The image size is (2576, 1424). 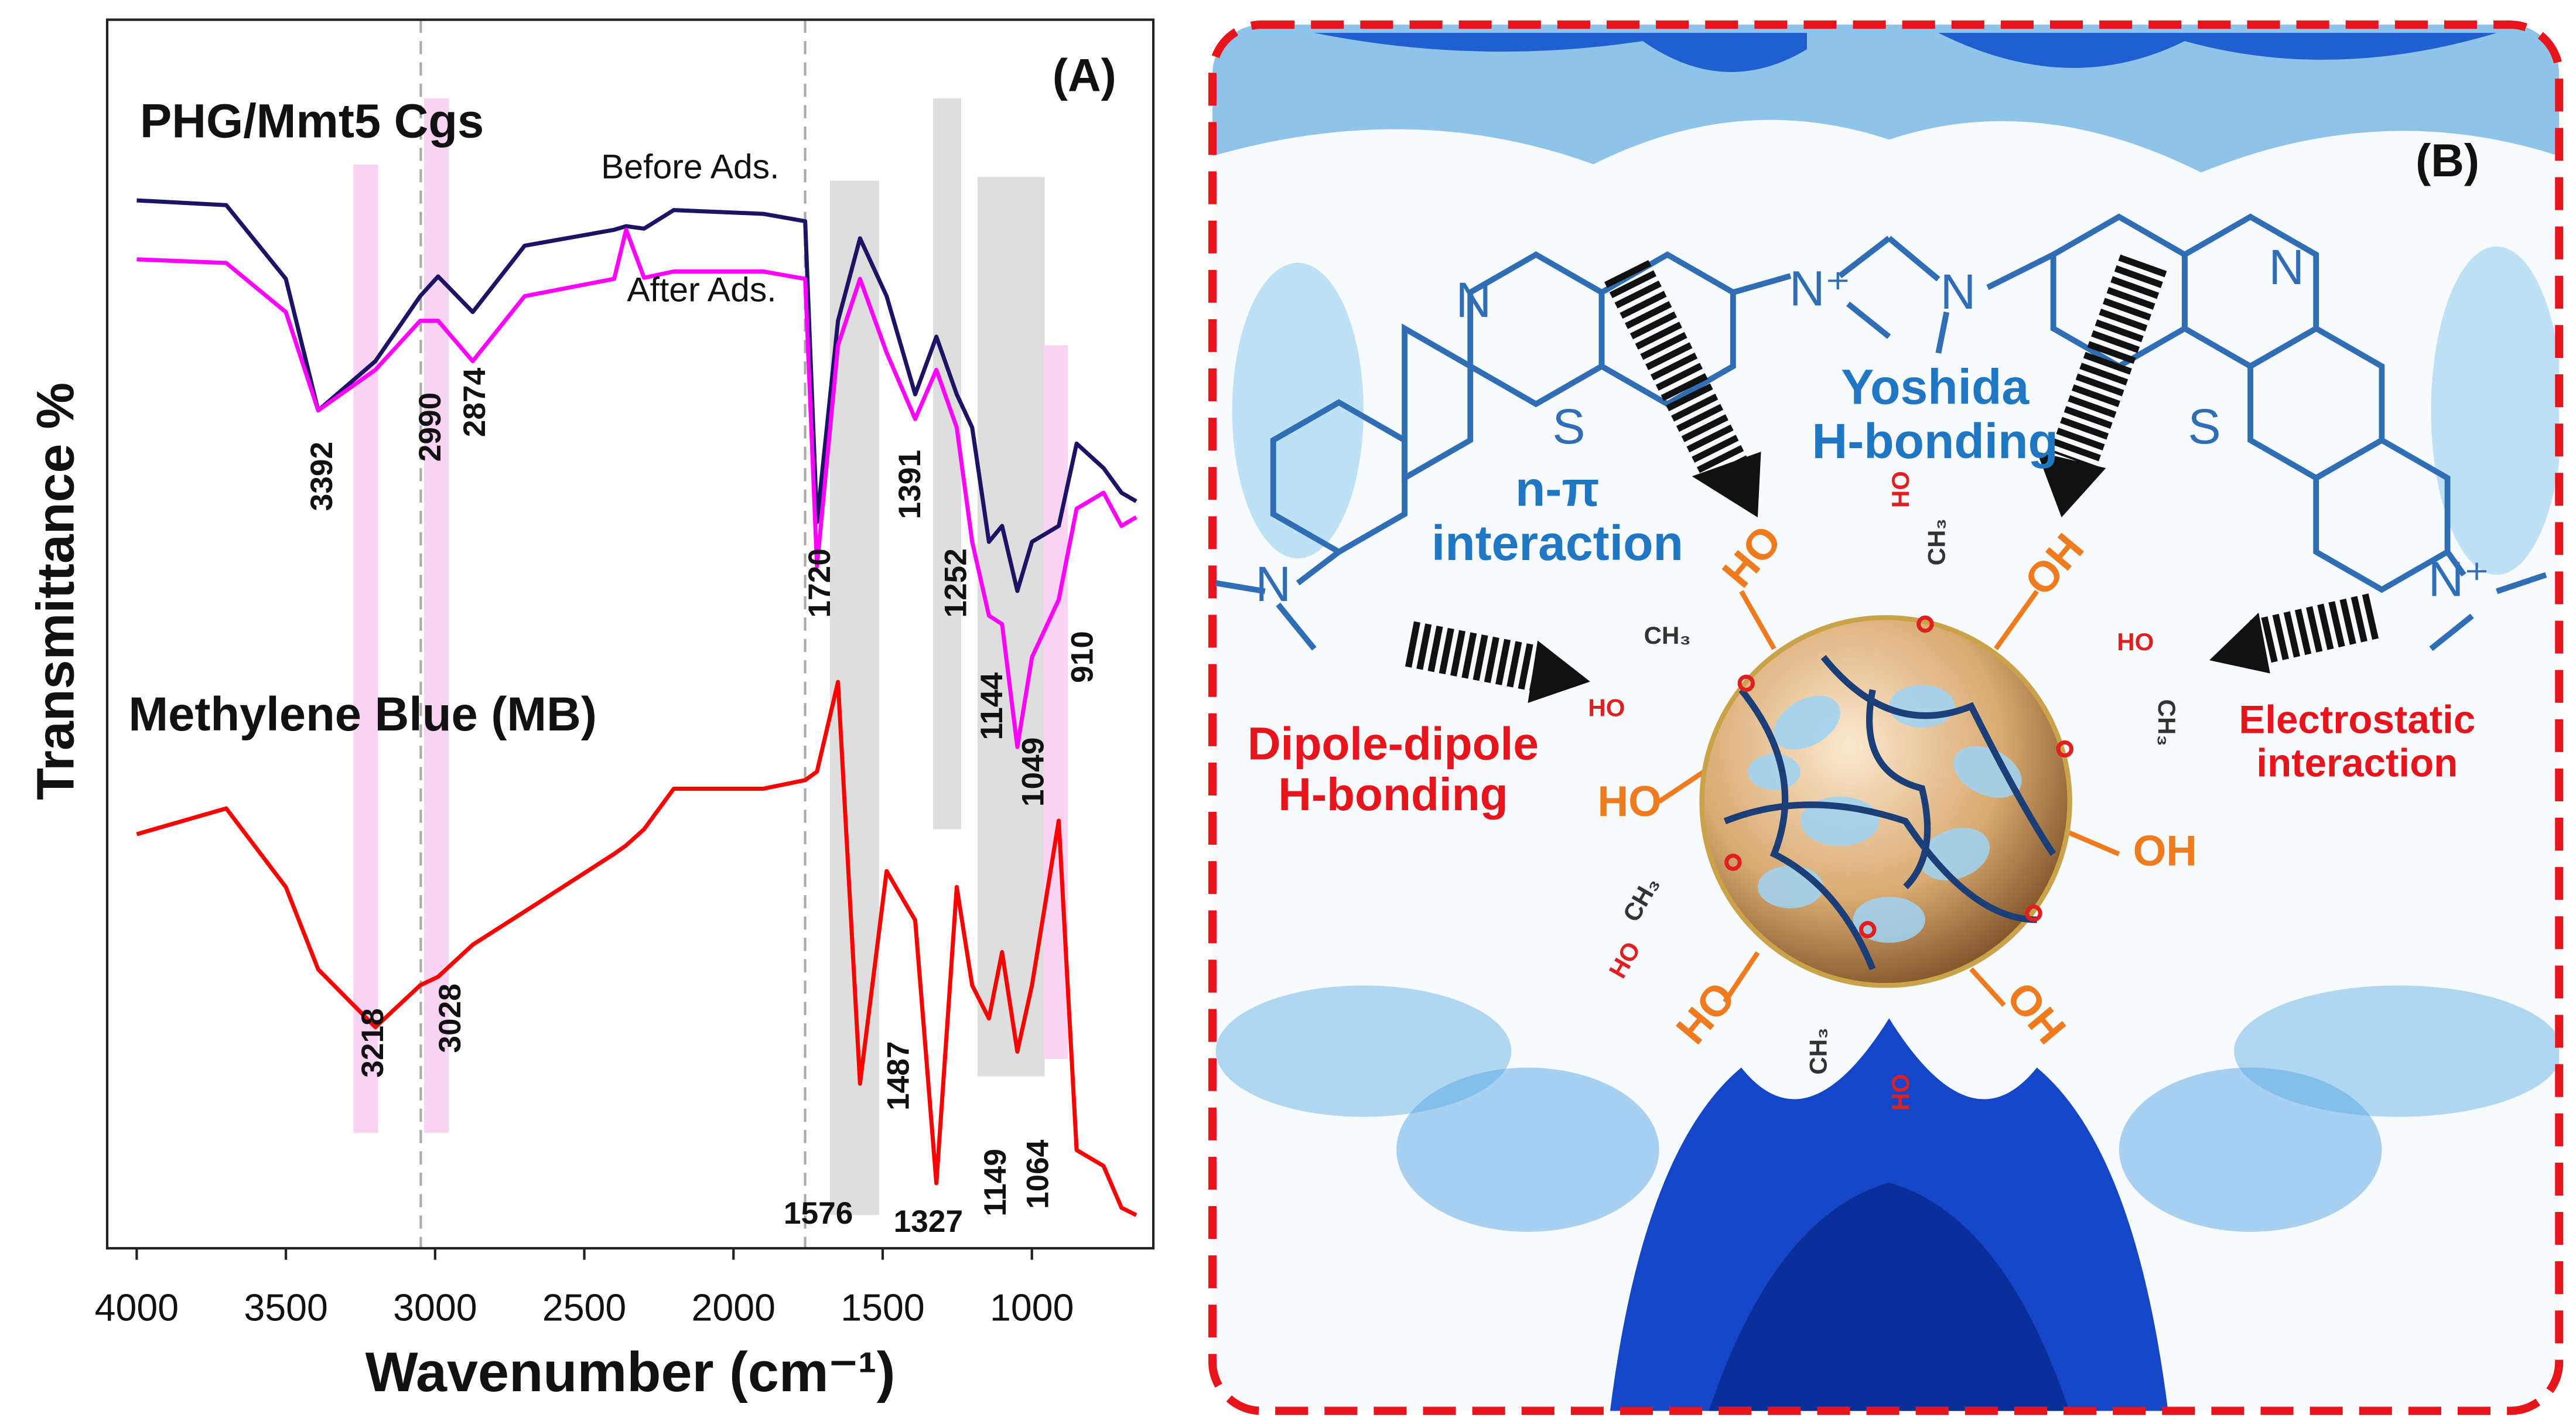 I want to click on peak-label: 3218, so click(x=373, y=1042).